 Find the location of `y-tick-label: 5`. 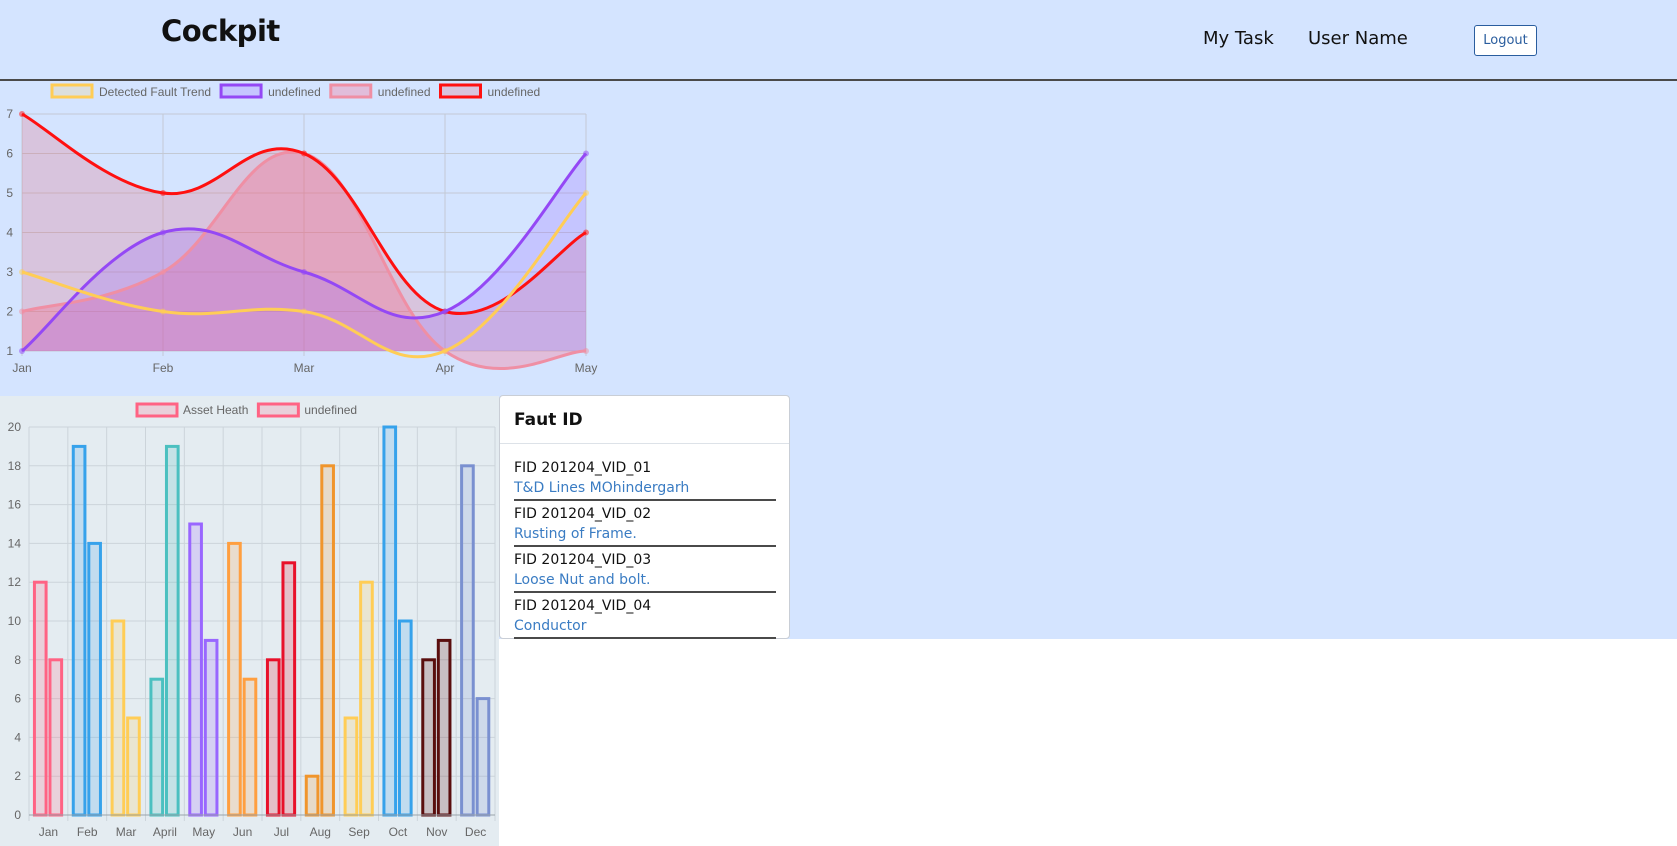

y-tick-label: 5 is located at coordinates (9, 193).